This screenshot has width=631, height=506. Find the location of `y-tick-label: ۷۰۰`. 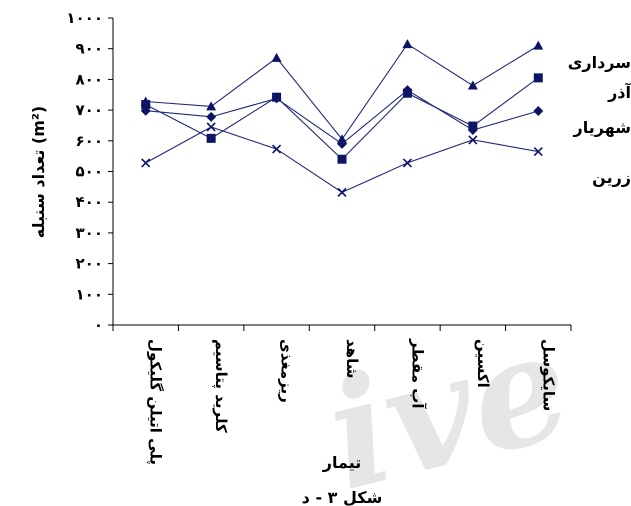

y-tick-label: ۷۰۰ is located at coordinates (89, 110).